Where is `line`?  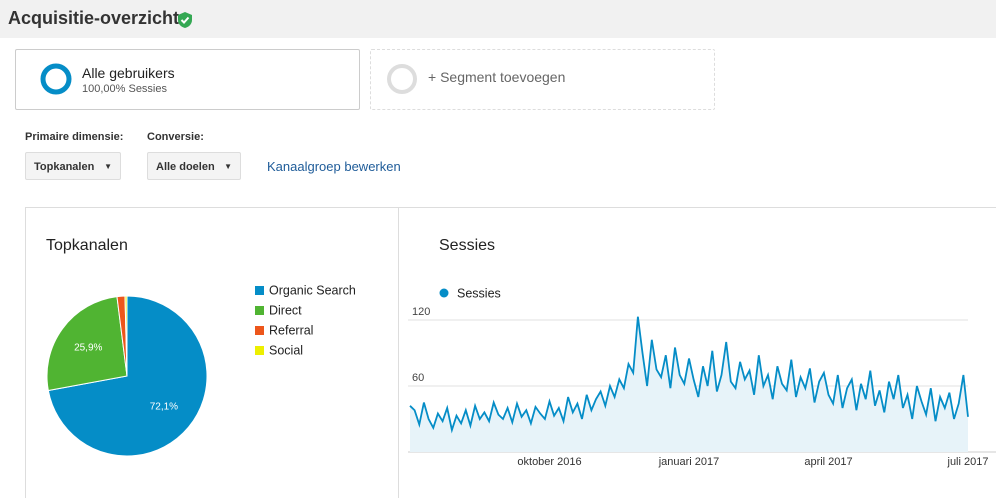 line is located at coordinates (689, 375).